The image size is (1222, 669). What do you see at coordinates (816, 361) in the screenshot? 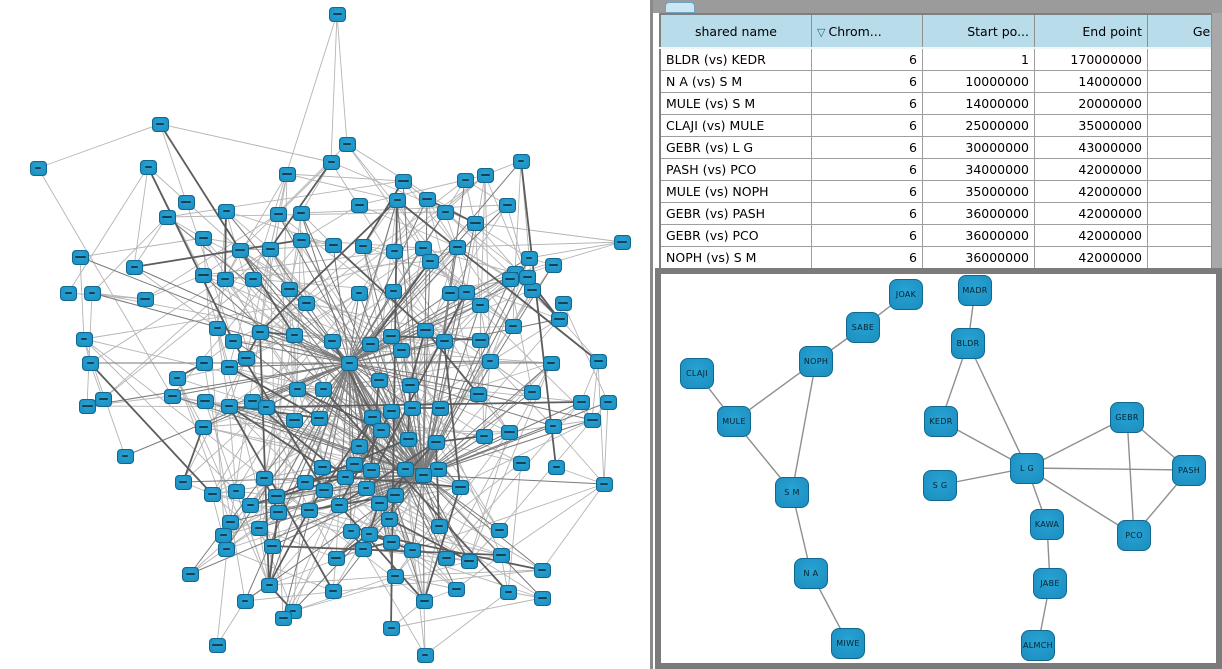
I see `network-node-noph: NOPH` at bounding box center [816, 361].